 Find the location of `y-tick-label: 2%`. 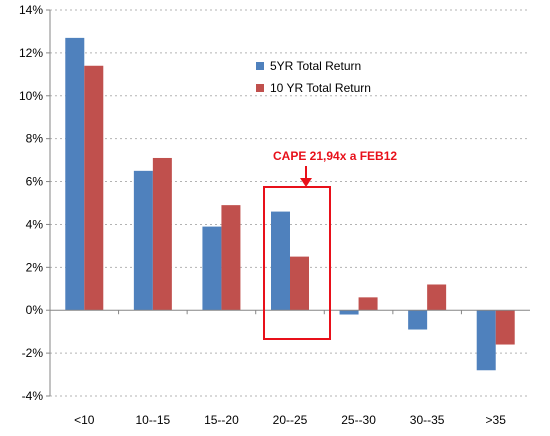

y-tick-label: 2% is located at coordinates (35, 267).